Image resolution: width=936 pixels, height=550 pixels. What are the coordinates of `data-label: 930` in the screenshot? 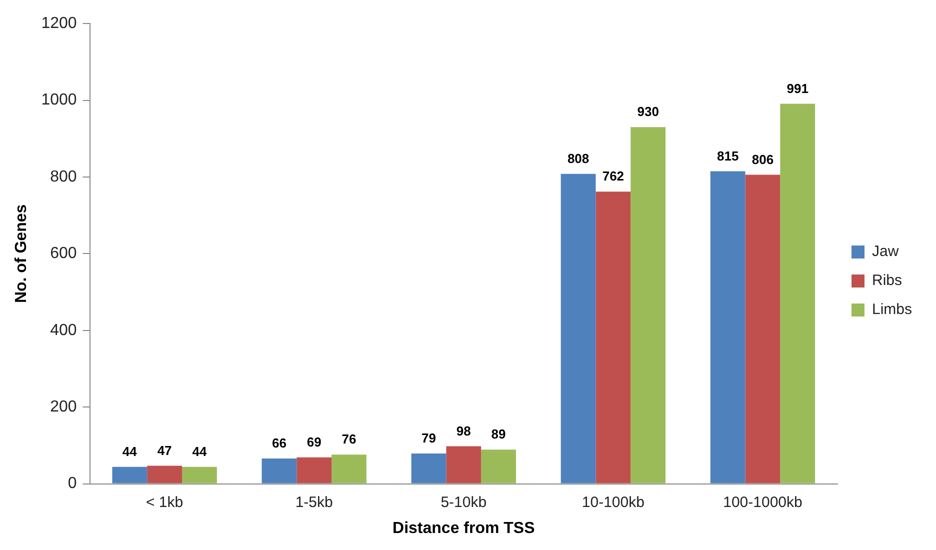 It's located at (648, 112).